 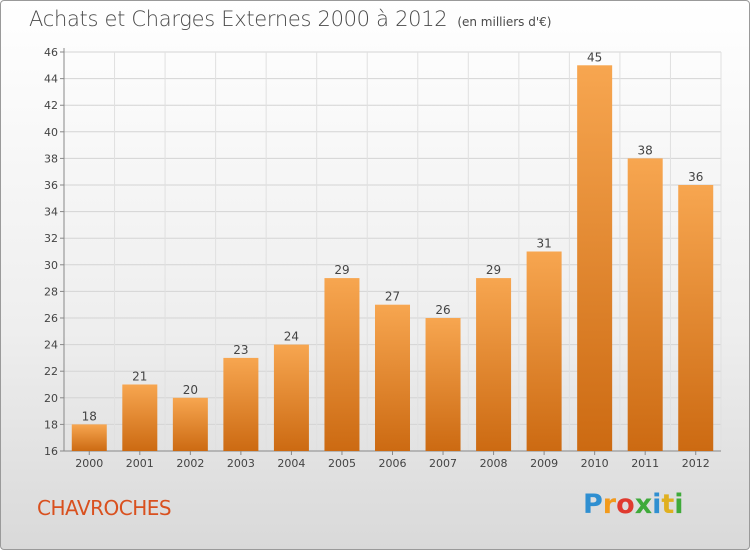 What do you see at coordinates (543, 244) in the screenshot?
I see `bar-value-label: 31` at bounding box center [543, 244].